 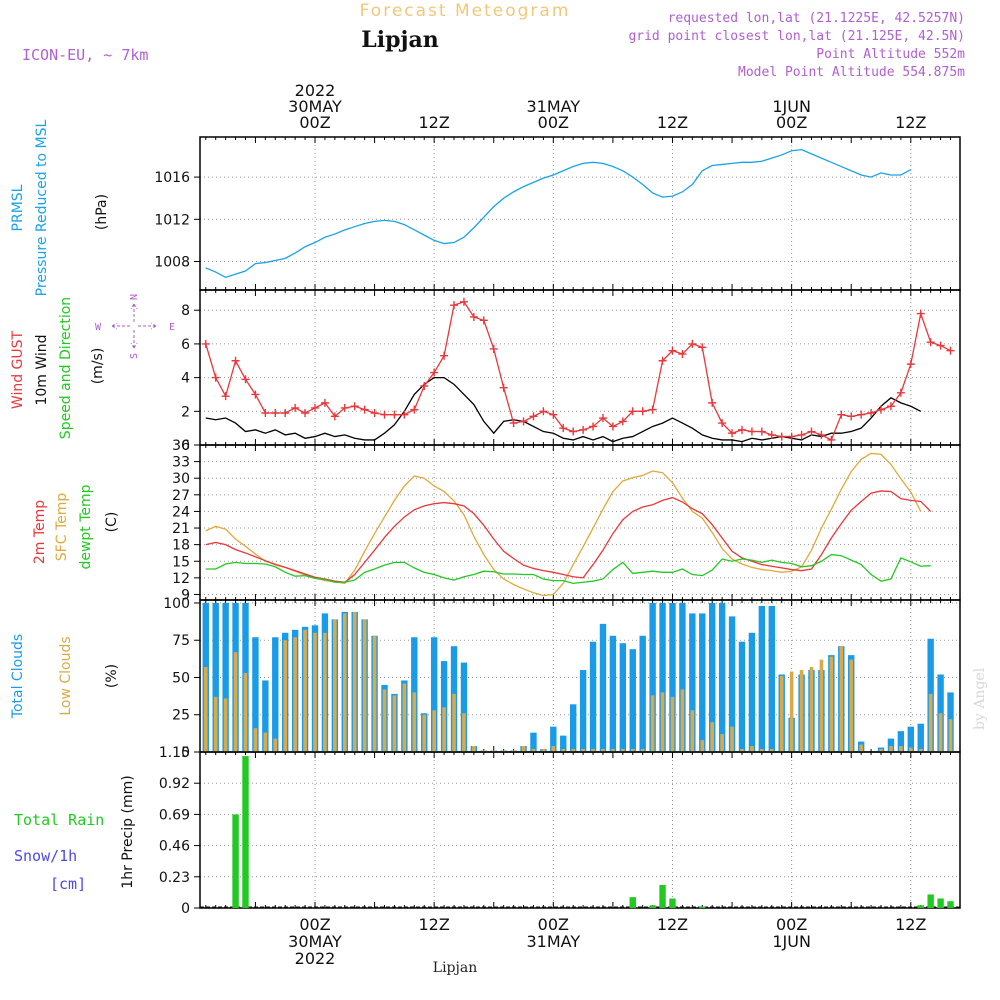 I want to click on y-tick-label: 2, so click(x=185, y=412).